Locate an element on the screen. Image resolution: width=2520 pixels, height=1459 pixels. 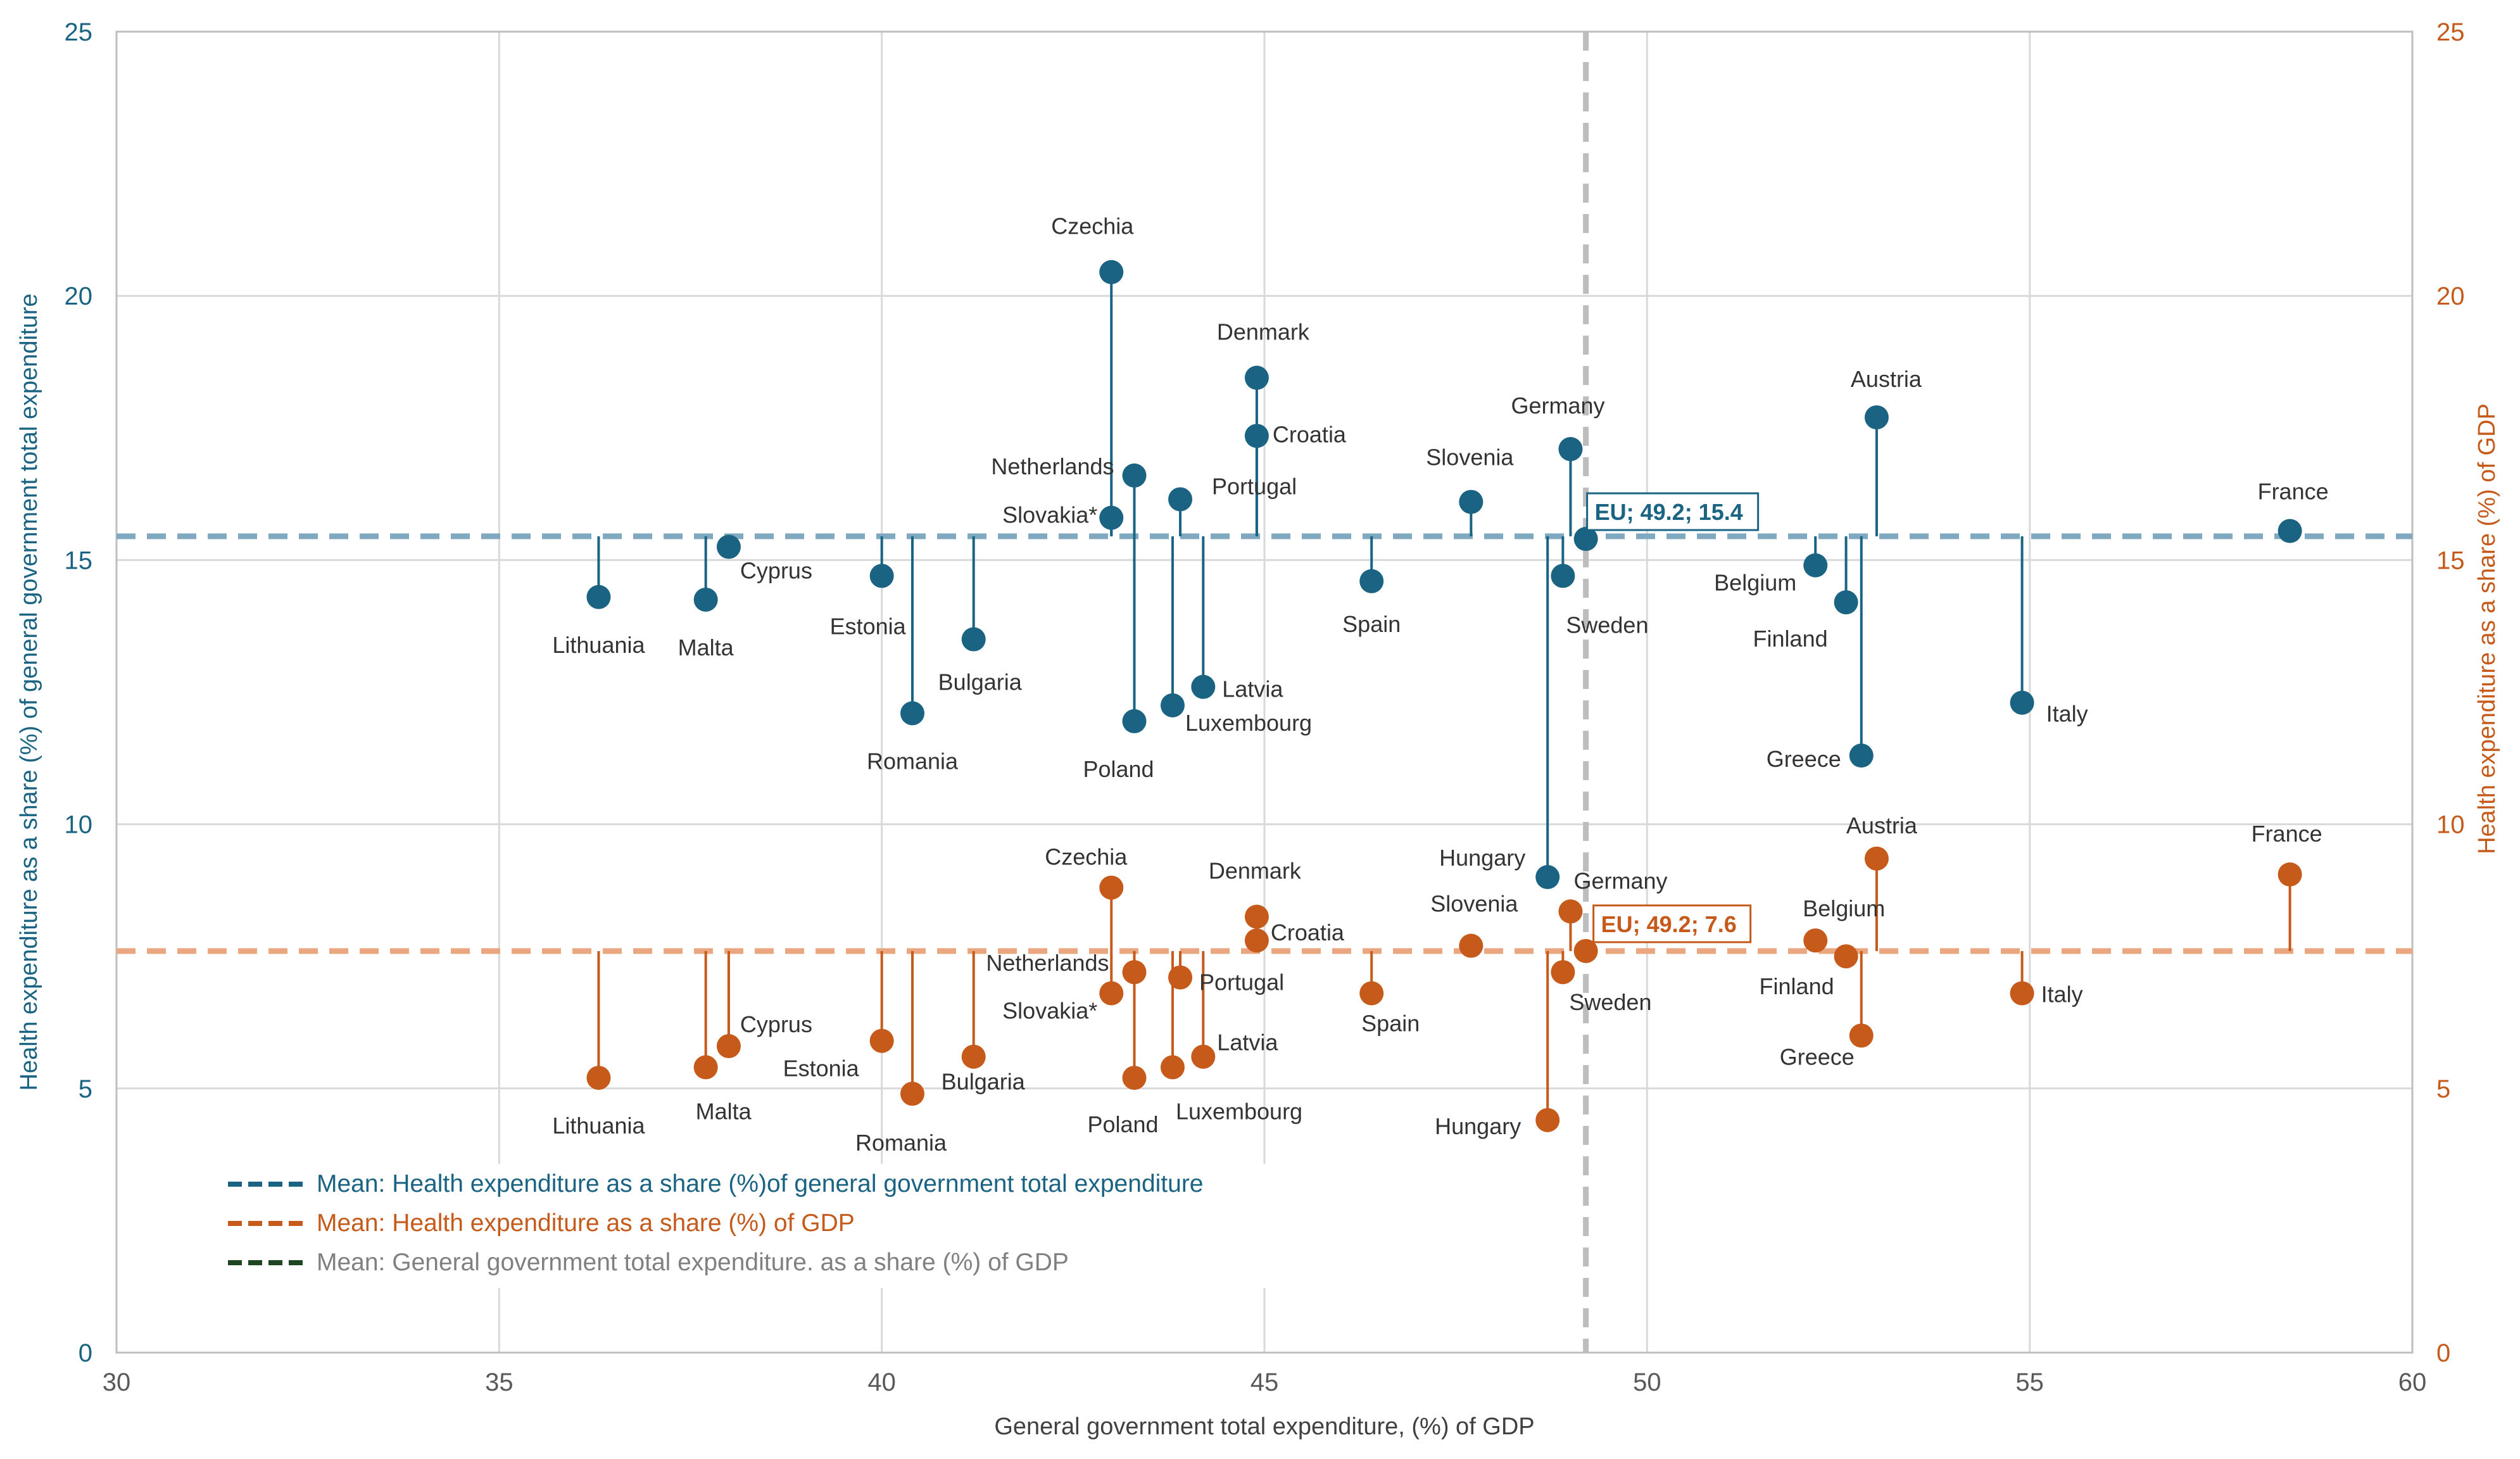
point-label-belgium-gov: Belgium is located at coordinates (1755, 583).